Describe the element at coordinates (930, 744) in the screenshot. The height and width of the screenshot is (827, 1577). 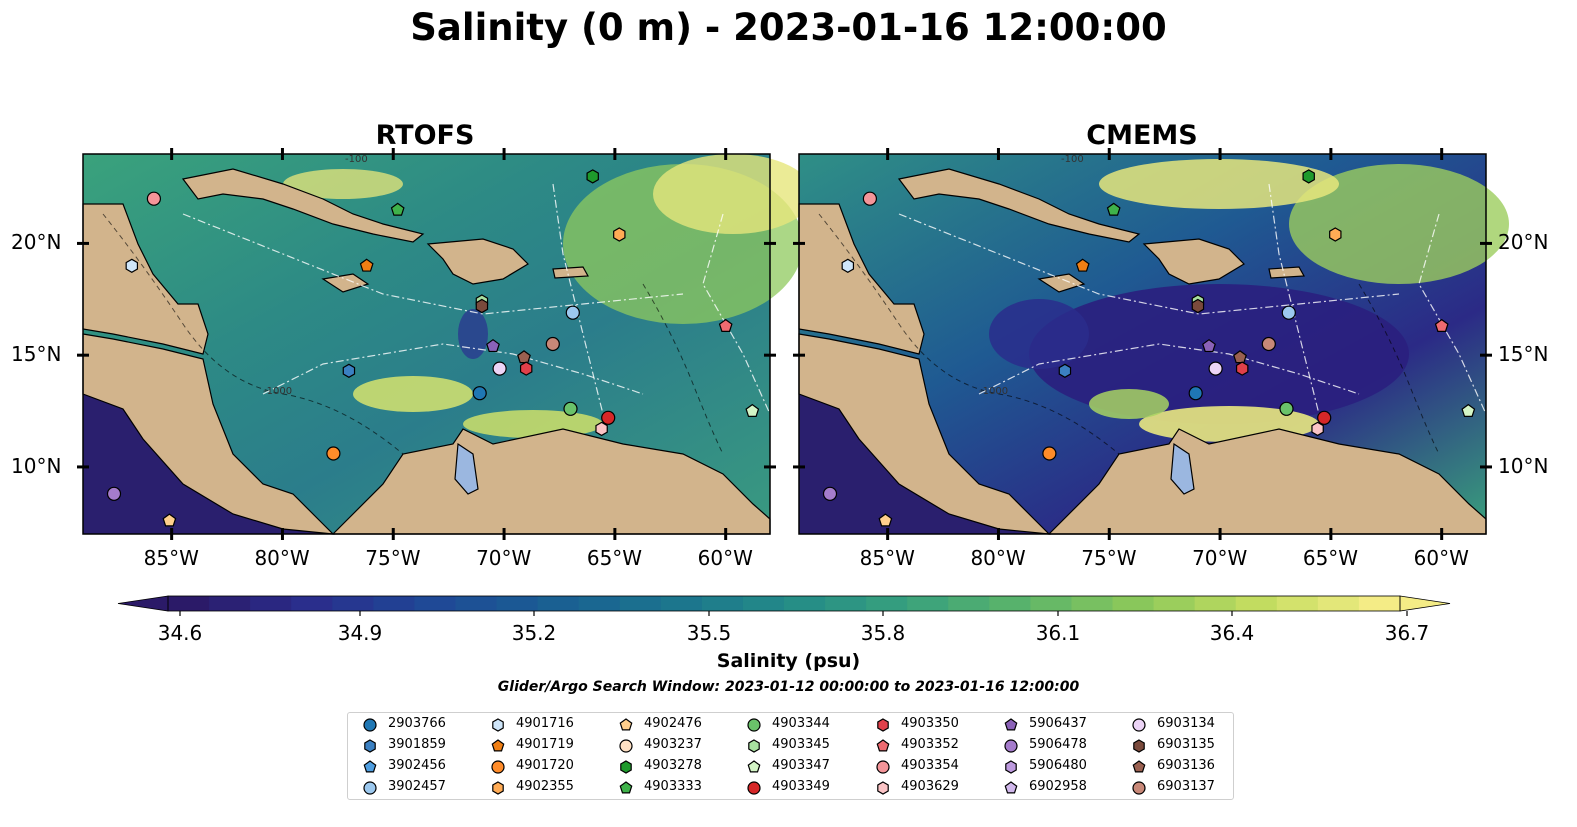
I see `legend-label: 4903352` at that location.